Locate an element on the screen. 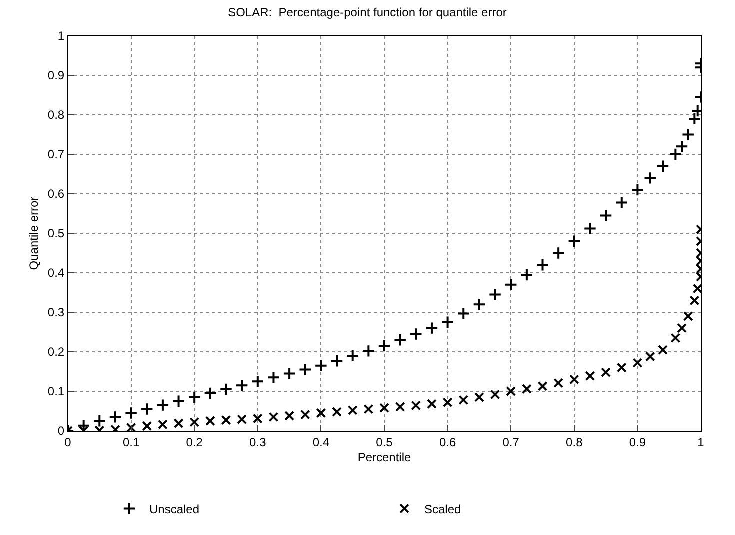 This screenshot has height=535, width=735. legend-label: Scaled is located at coordinates (443, 509).